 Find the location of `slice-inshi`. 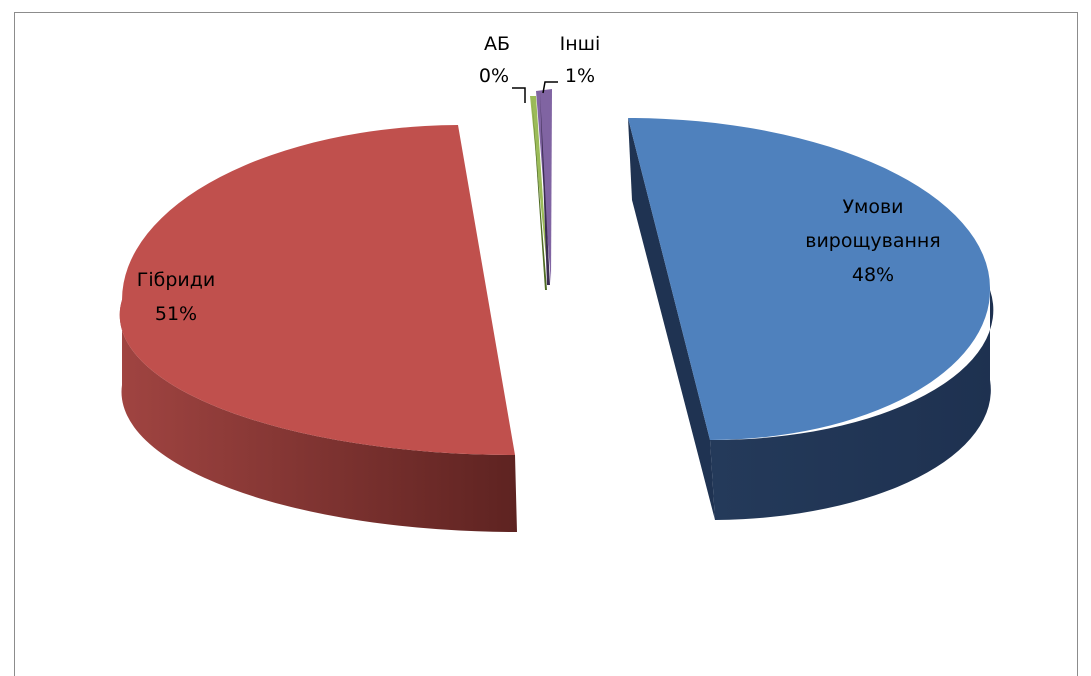

slice-inshi is located at coordinates (544, 187).